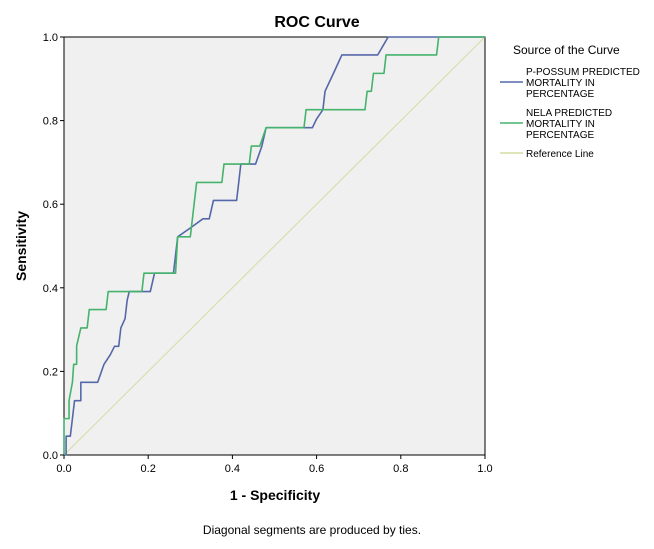 This screenshot has width=654, height=549. What do you see at coordinates (148, 469) in the screenshot?
I see `x-tick-label: 0.2` at bounding box center [148, 469].